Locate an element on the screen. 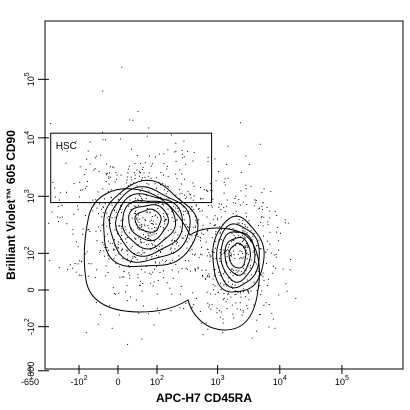 The image size is (410, 410). gate-hsc: HSC is located at coordinates (131, 168).